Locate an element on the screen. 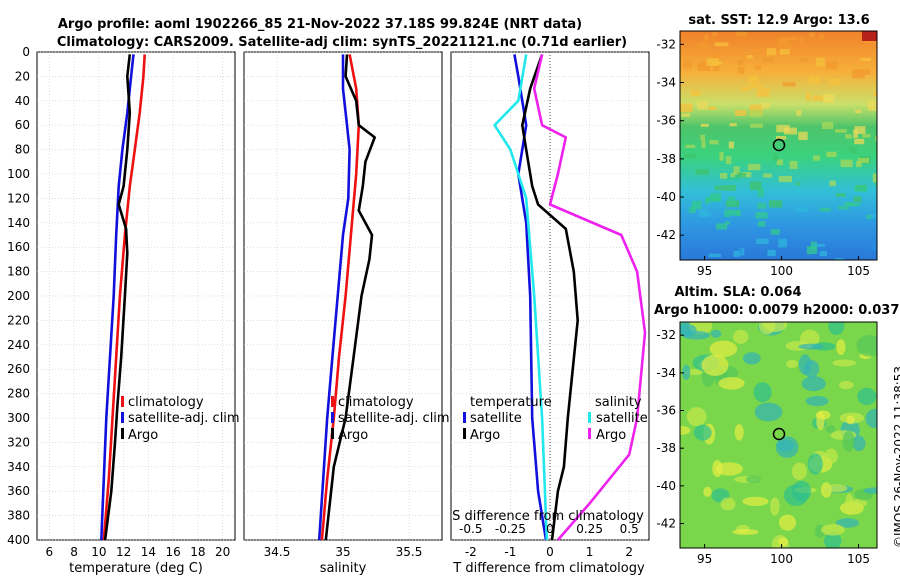  sla-ticks: 95 100 105 -32 -34 -36 -38 -40 -42 is located at coordinates (763, 447).